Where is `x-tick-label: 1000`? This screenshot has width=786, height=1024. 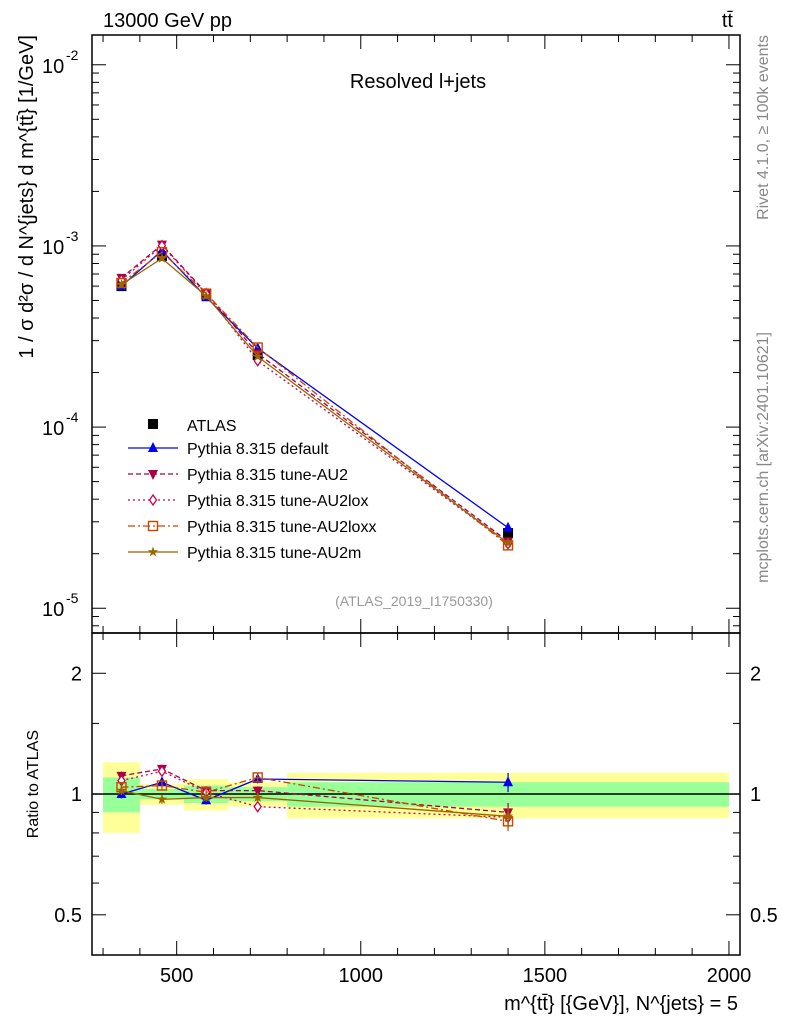
x-tick-label: 1000 is located at coordinates (361, 976).